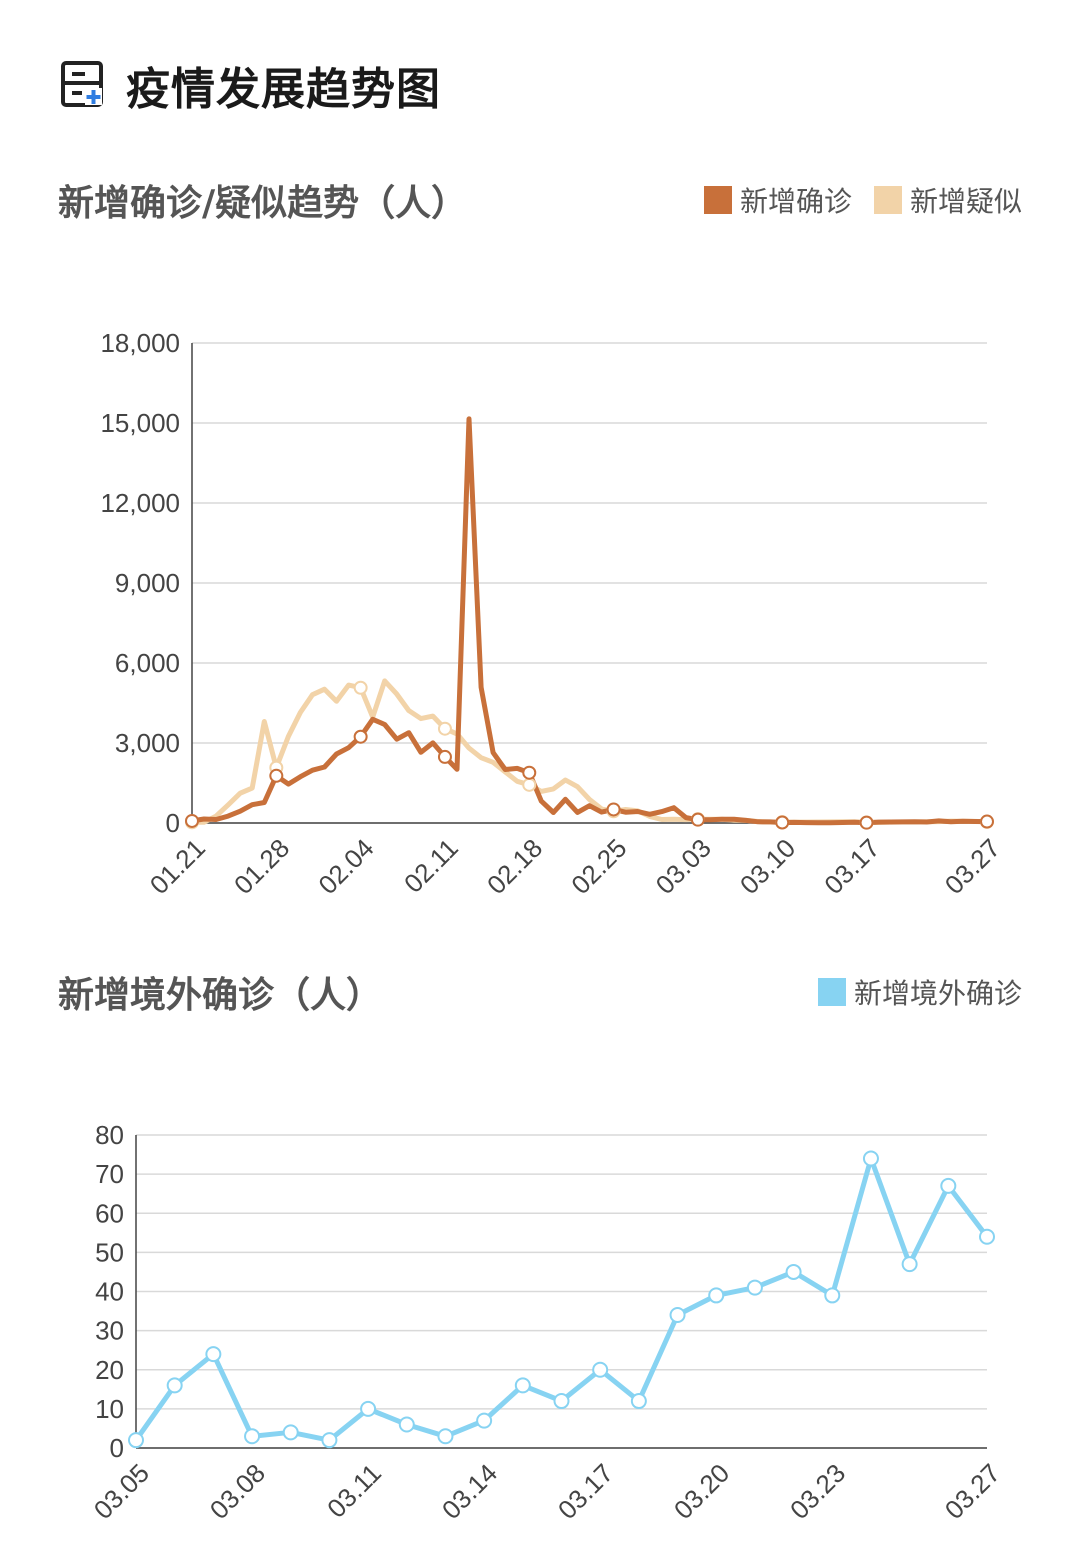  What do you see at coordinates (469, 1491) in the screenshot?
I see `x-tick-label: 03.14` at bounding box center [469, 1491].